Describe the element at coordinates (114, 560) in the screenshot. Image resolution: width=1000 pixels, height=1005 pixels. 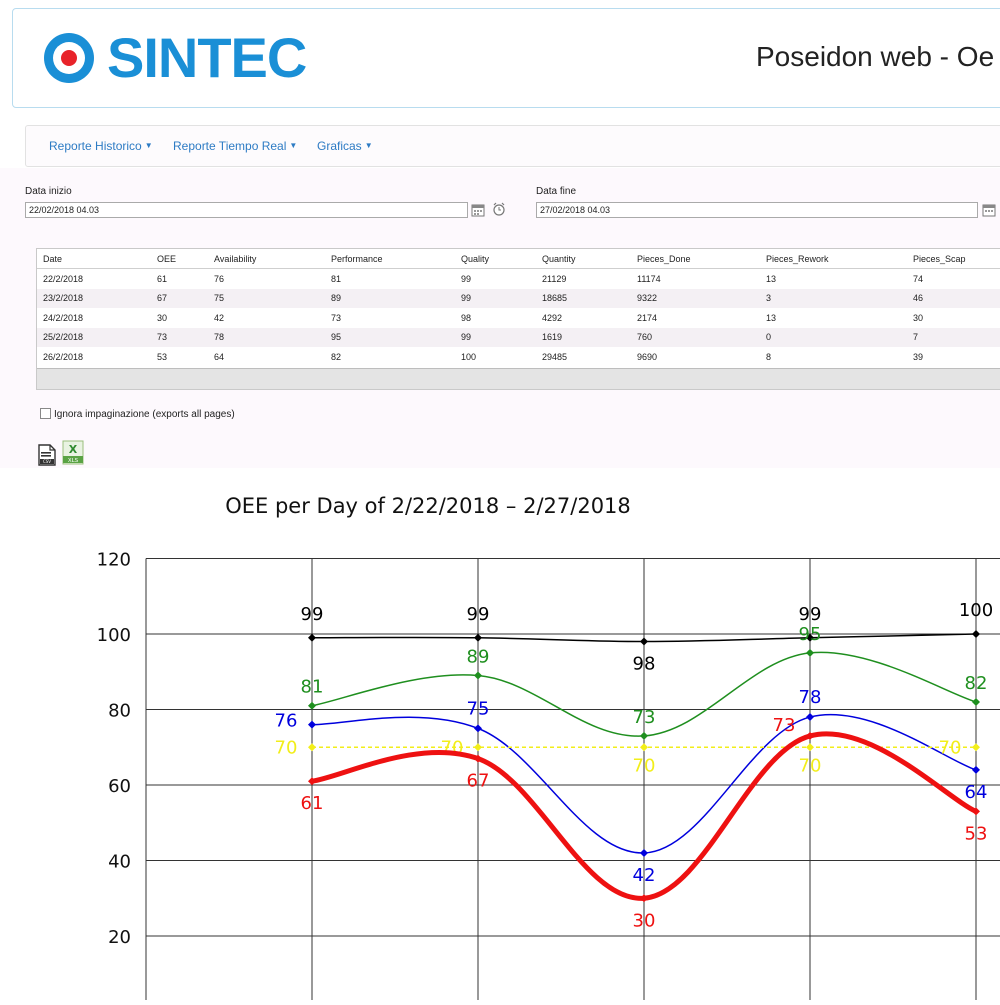
I see `y-tick-label: 120` at that location.